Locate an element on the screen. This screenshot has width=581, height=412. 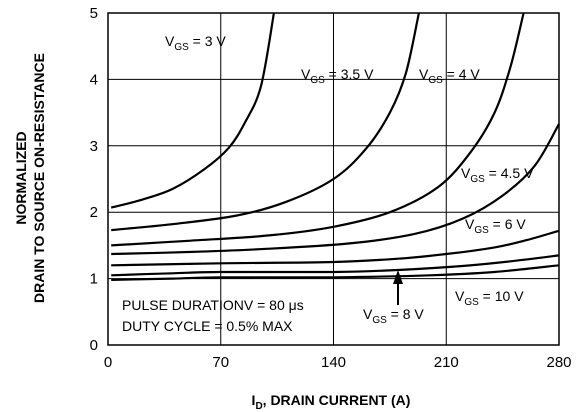
x-axis-title: ID, DRAIN CURRENT (A) is located at coordinates (331, 402).